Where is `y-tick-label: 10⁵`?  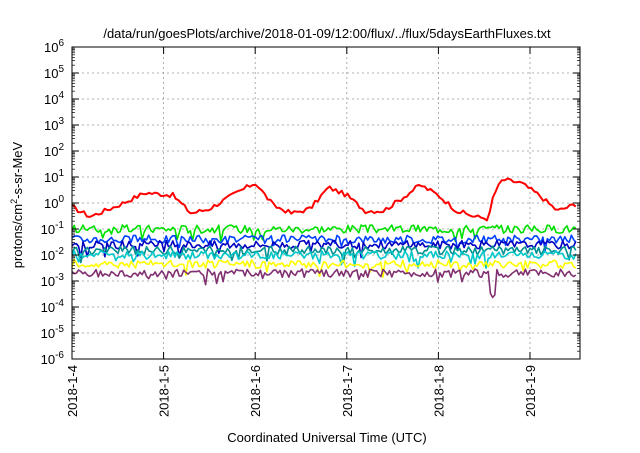
y-tick-label: 10⁵ is located at coordinates (54, 72).